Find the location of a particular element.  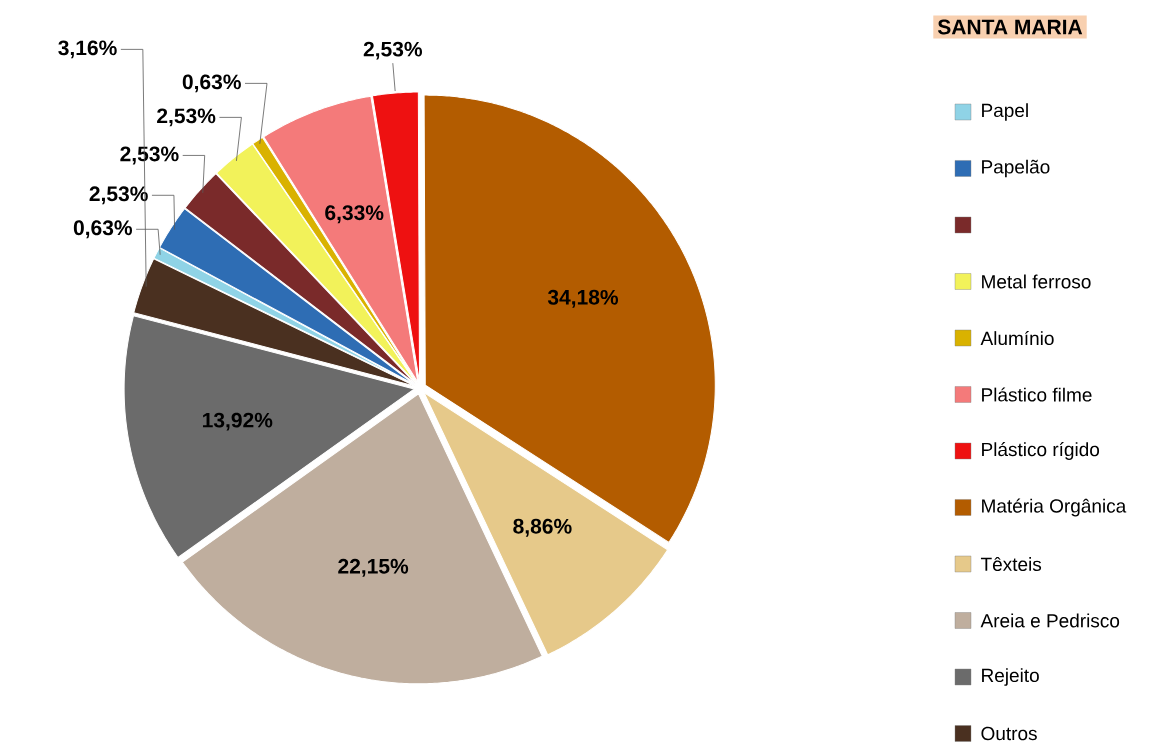

legend-label: Outros is located at coordinates (1009, 733).